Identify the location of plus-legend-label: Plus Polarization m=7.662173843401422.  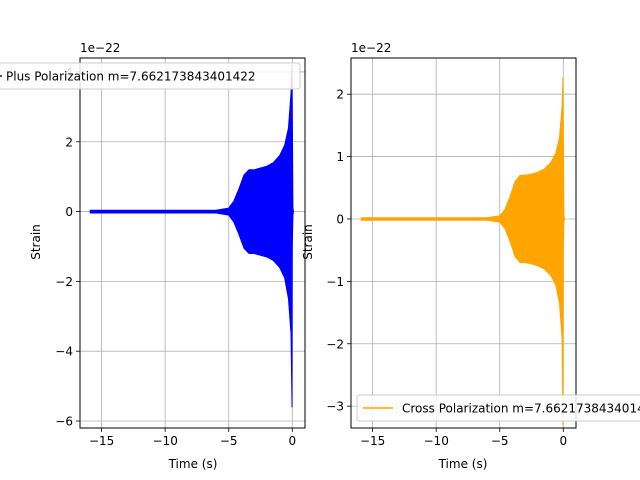
(131, 77).